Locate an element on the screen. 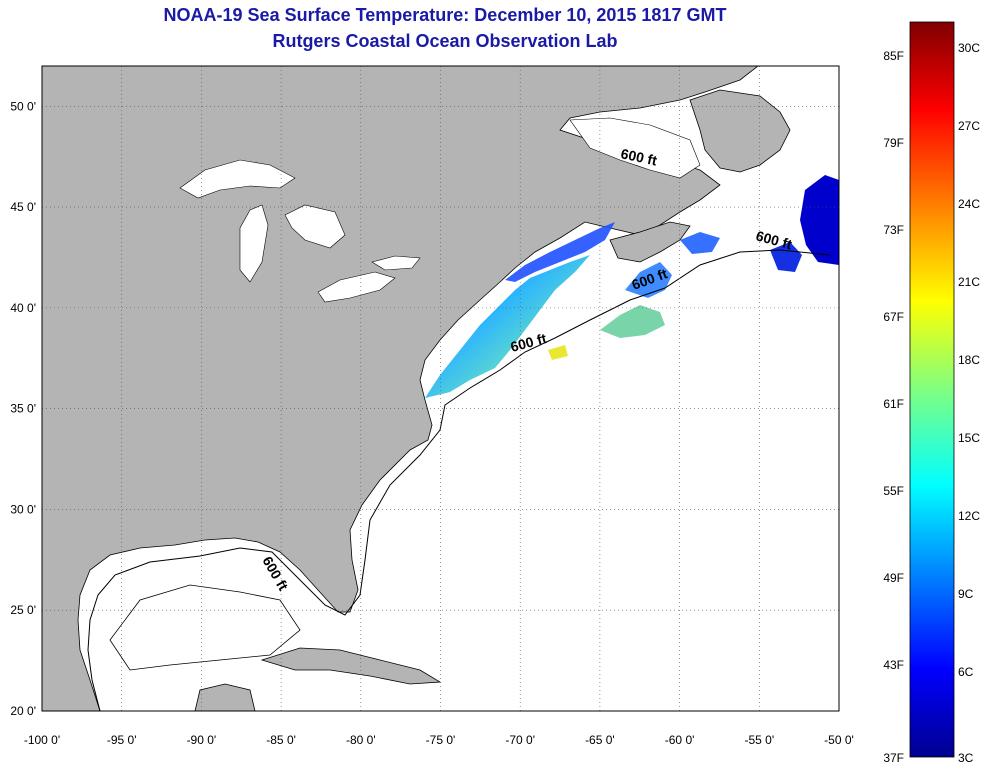 The height and width of the screenshot is (770, 984). colorbar-f-label: 37F is located at coordinates (893, 758).